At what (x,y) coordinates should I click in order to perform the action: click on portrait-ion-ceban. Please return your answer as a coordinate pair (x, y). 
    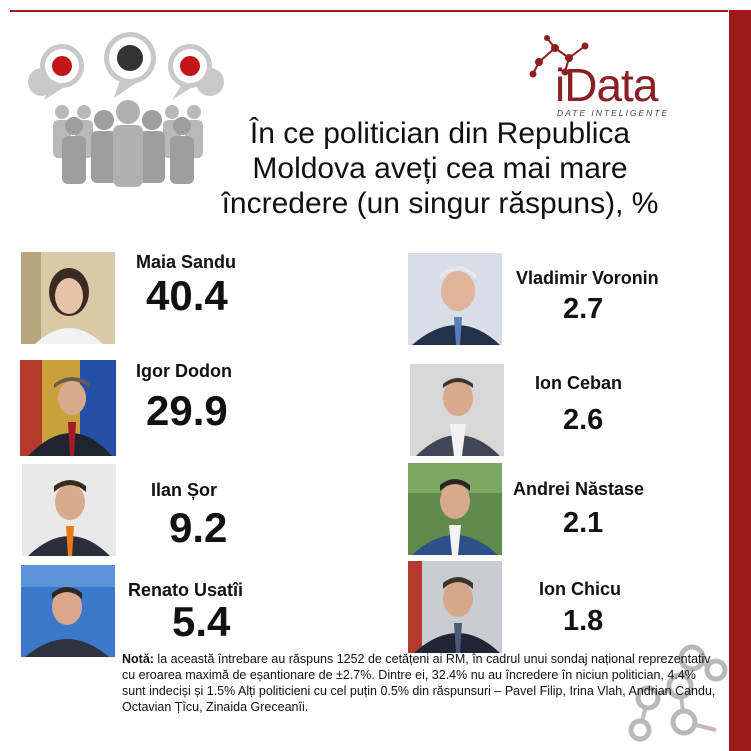
    Looking at the image, I should click on (457, 410).